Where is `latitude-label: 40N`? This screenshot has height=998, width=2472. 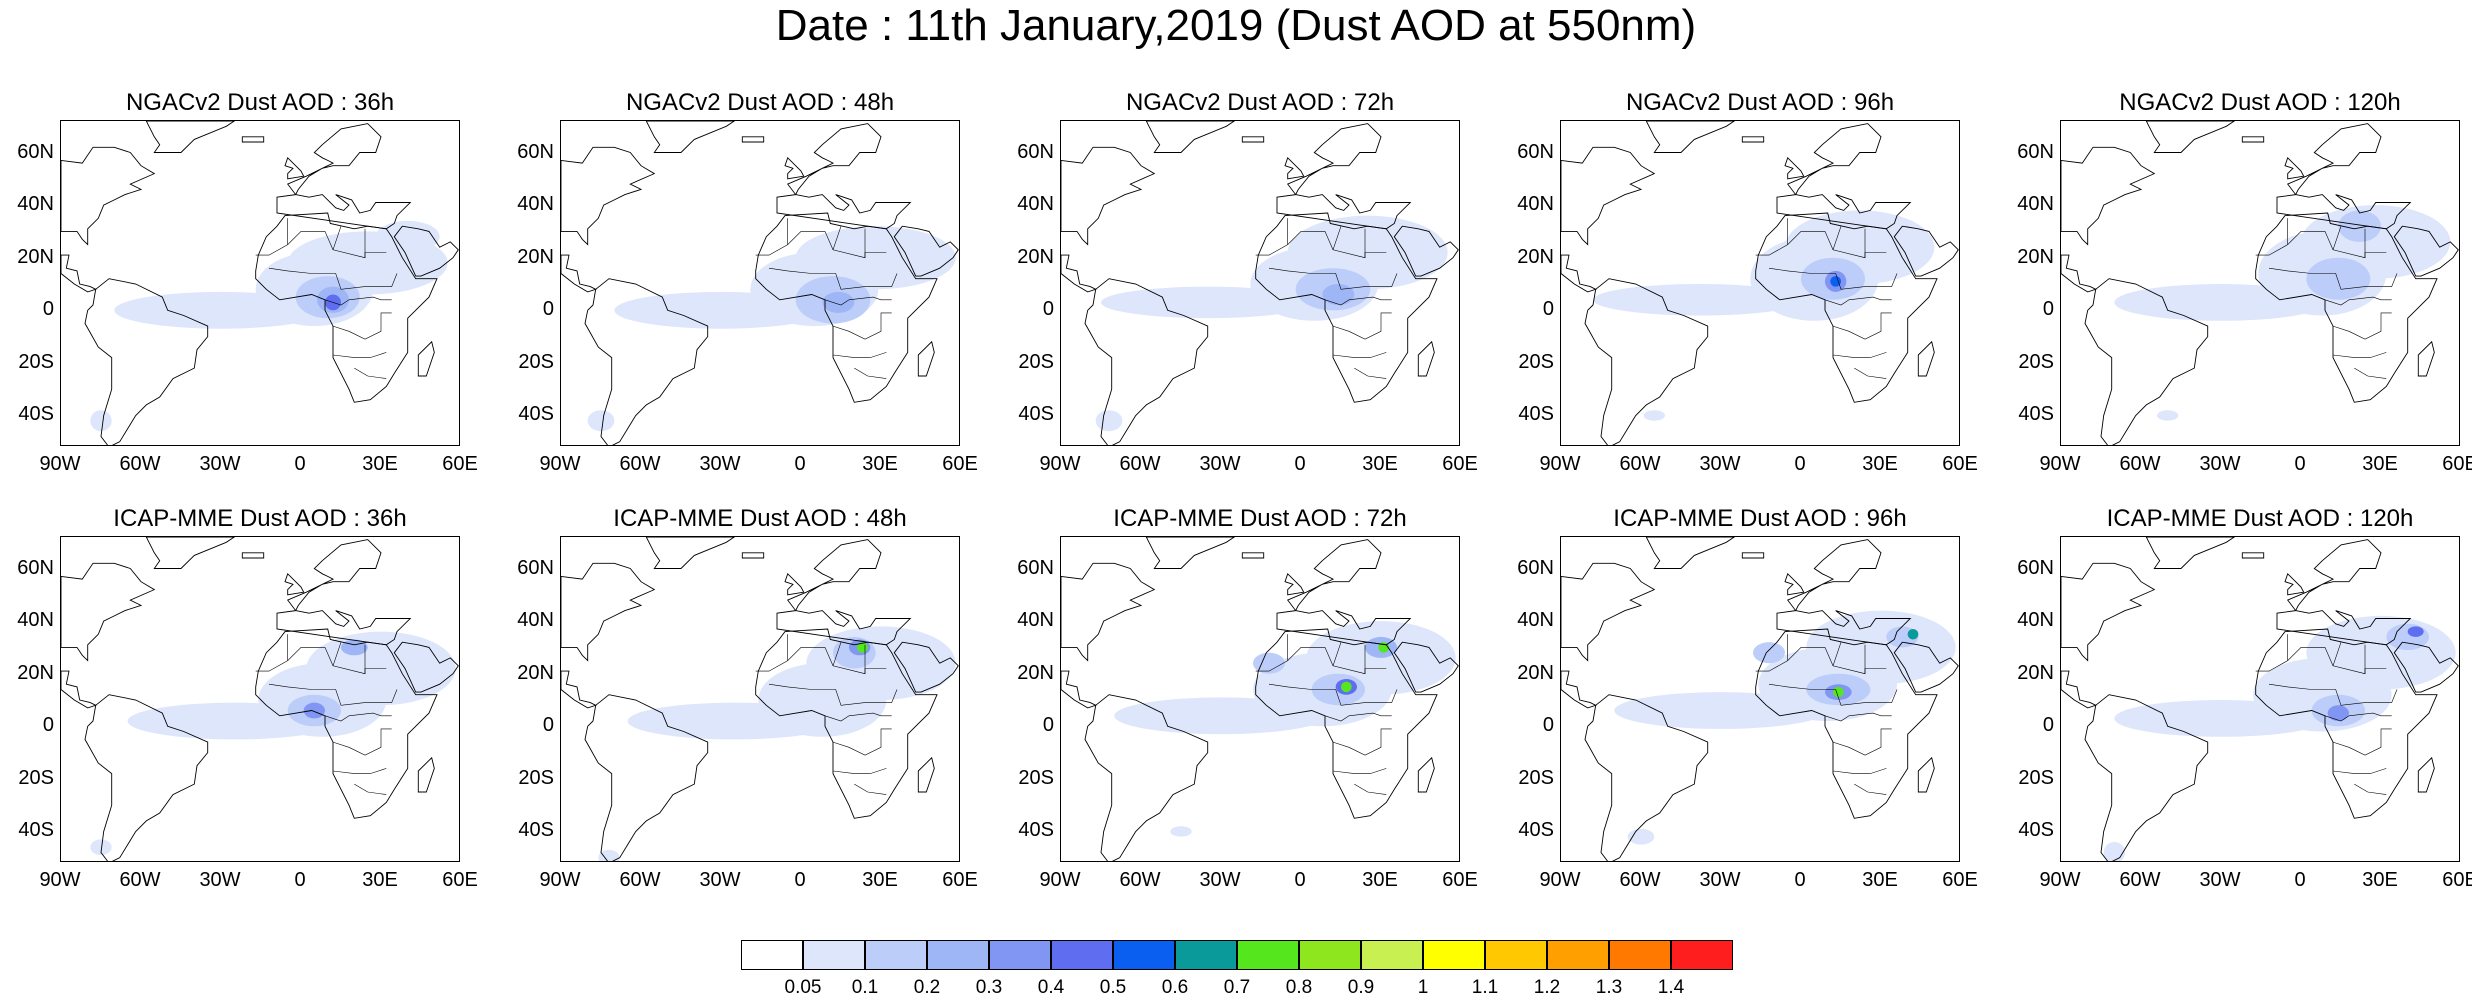
latitude-label: 40N is located at coordinates (1035, 204).